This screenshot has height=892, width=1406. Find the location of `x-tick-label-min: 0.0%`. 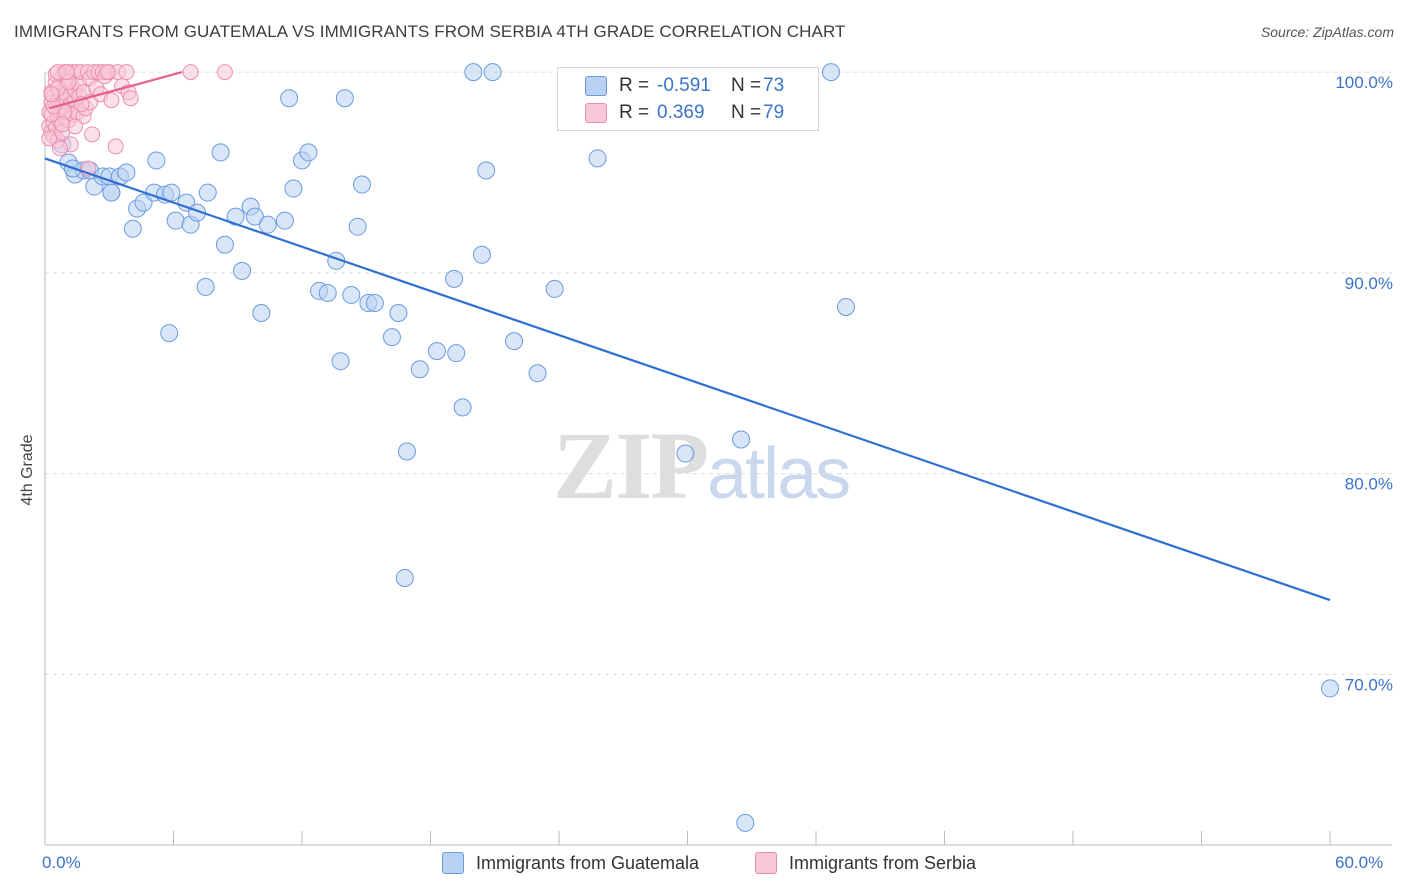

x-tick-label-min: 0.0% is located at coordinates (61, 862).